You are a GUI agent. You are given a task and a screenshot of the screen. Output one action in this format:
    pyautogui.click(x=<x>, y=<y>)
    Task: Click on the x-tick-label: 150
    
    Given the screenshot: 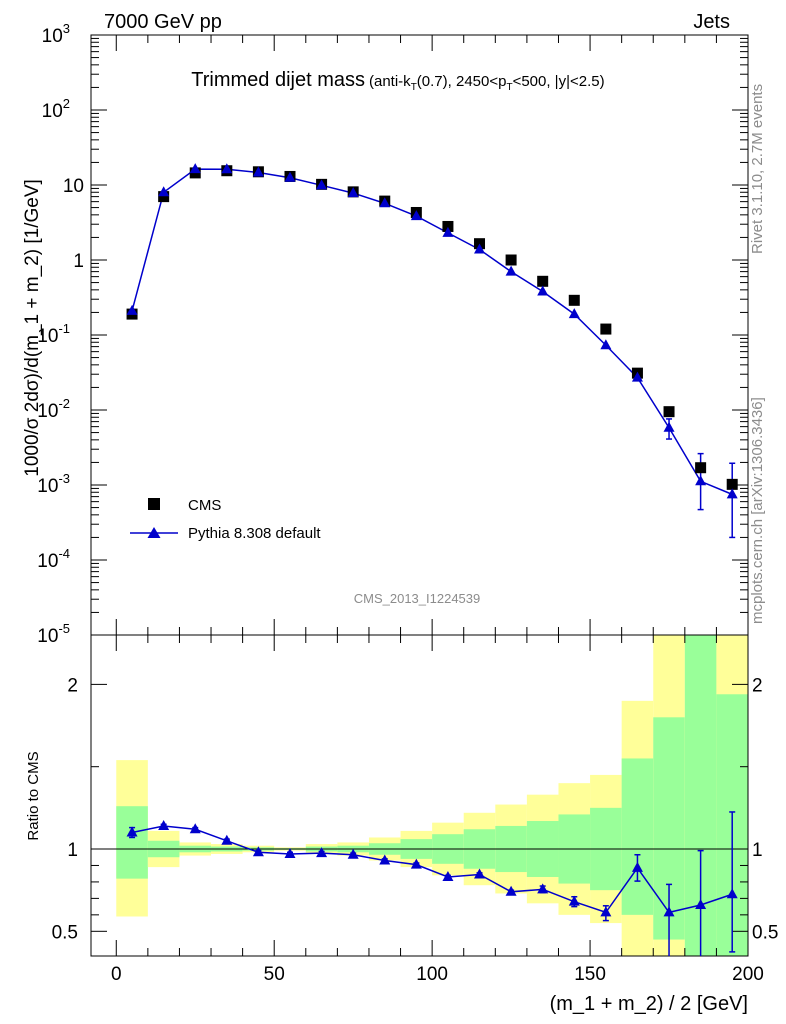 What is the action you would take?
    pyautogui.click(x=590, y=974)
    